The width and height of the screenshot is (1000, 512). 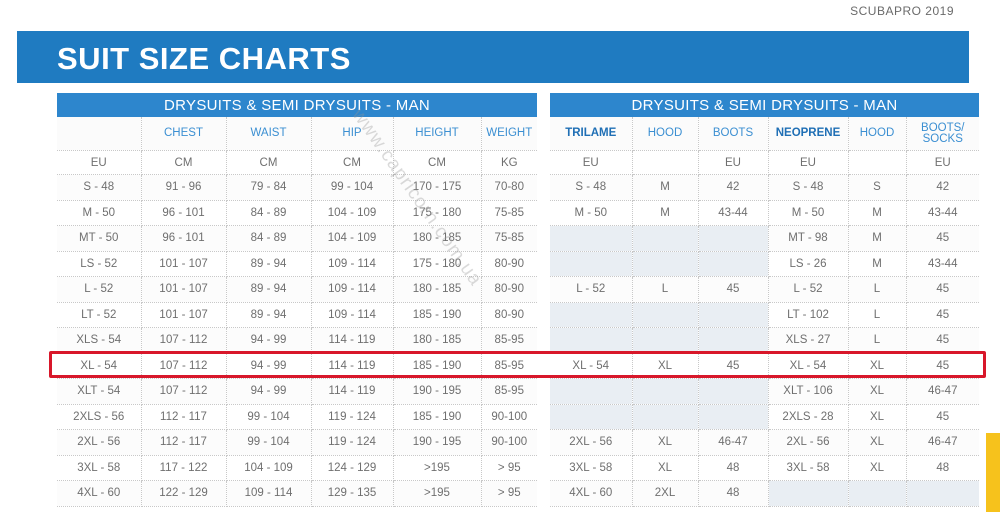 What do you see at coordinates (765, 417) in the screenshot?
I see `table-row: 2XLS - 28 XL 45` at bounding box center [765, 417].